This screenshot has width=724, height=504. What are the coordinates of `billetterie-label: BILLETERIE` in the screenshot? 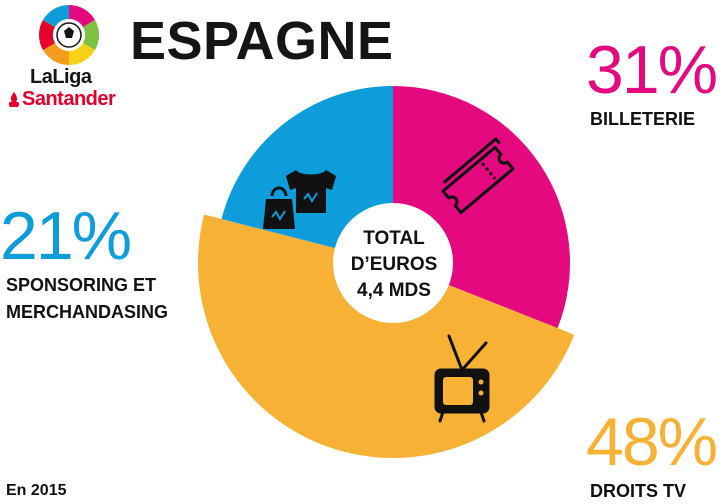 It's located at (643, 119).